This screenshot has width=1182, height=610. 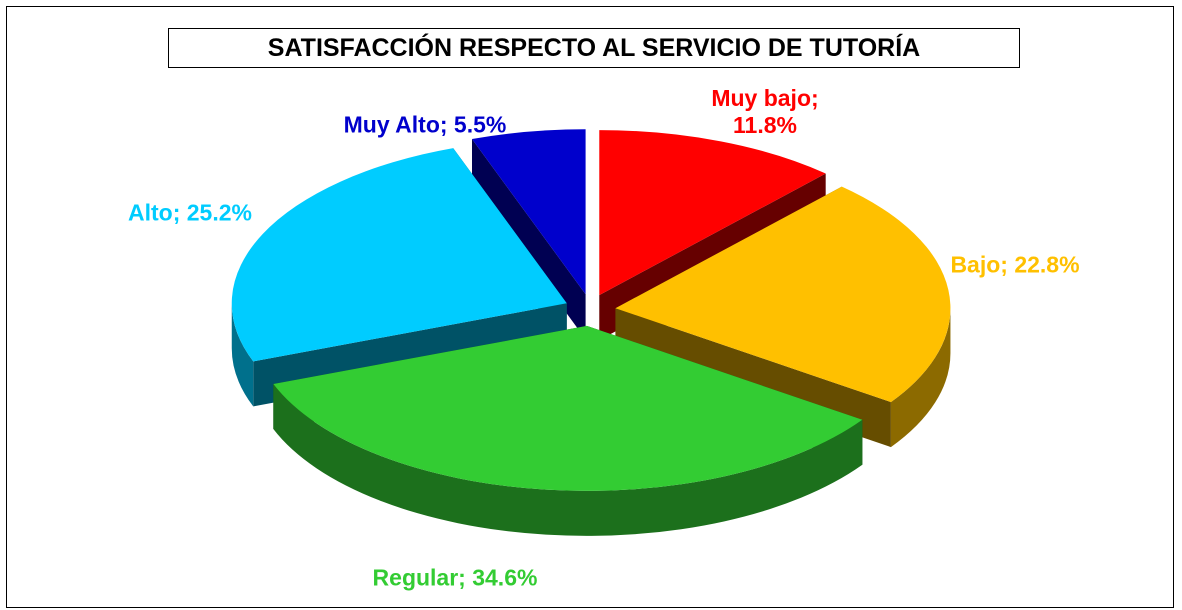 I want to click on slice-wall, so click(x=529, y=239).